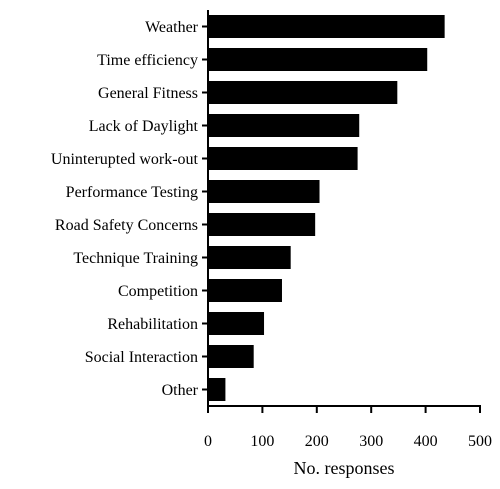 The image size is (500, 489). I want to click on category-label-11: Other, so click(180, 390).